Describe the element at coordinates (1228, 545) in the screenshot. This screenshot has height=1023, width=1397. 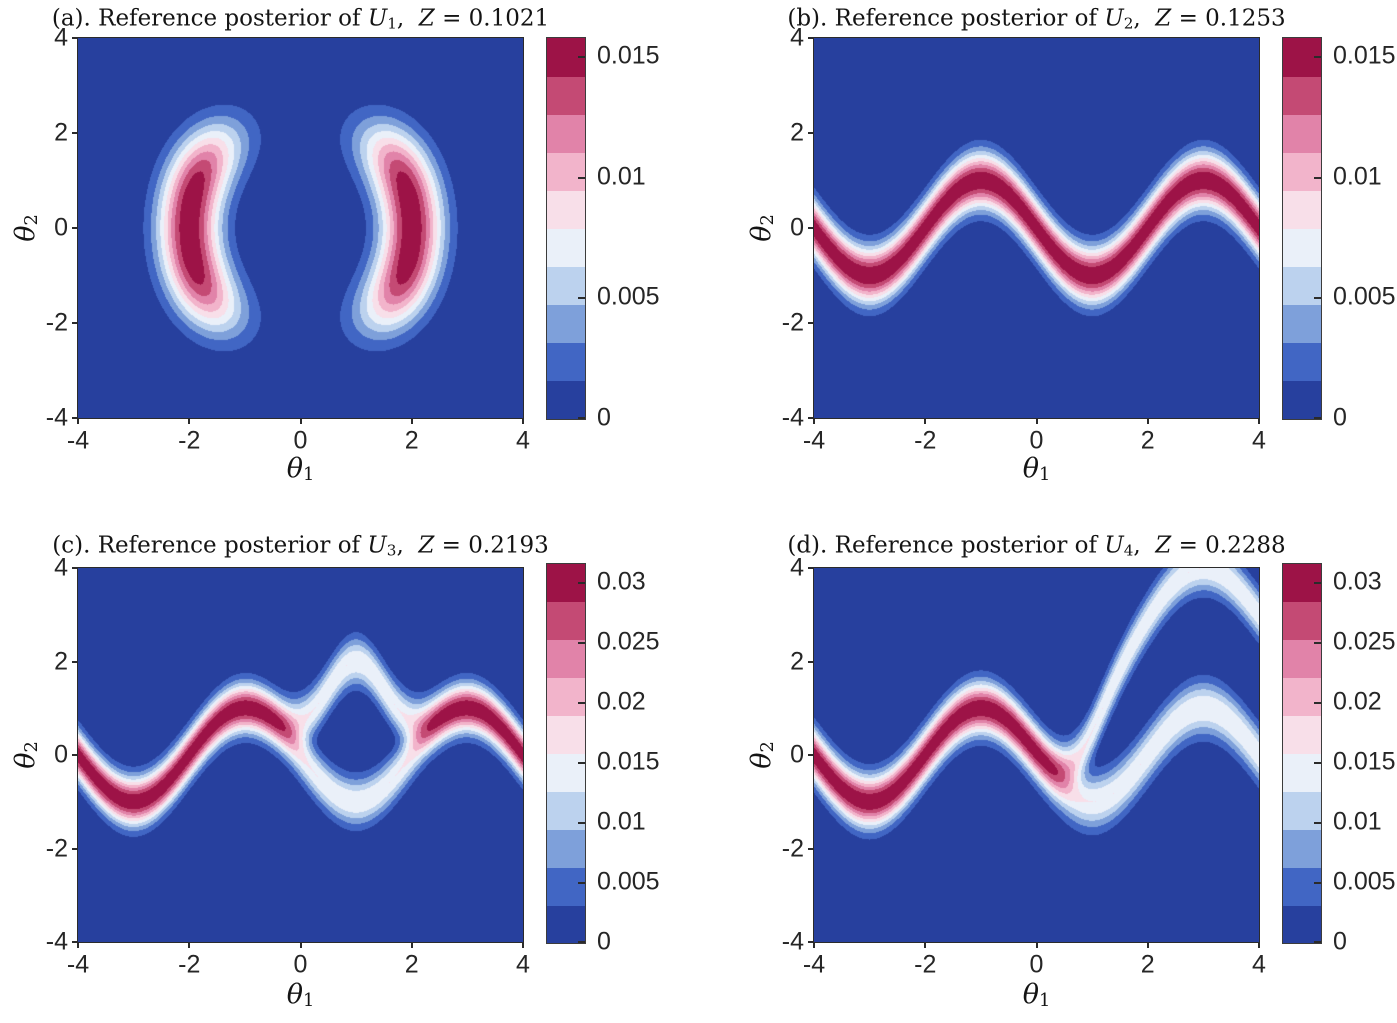
I see `evidence-value: = 0.2288` at that location.